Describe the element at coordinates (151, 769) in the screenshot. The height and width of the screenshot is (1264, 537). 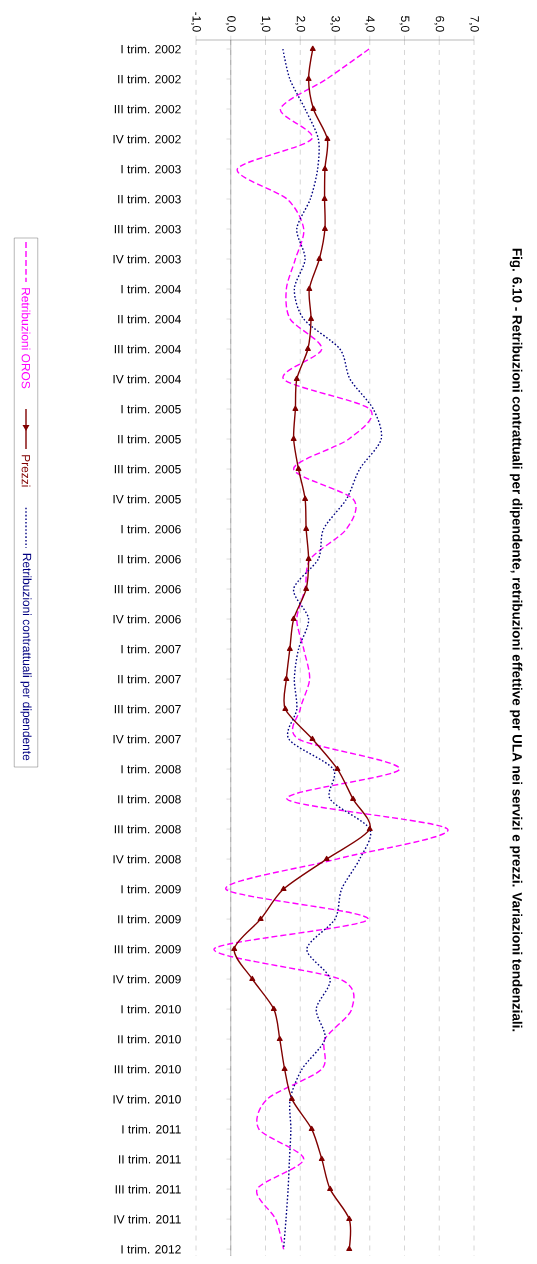
I see `y-tick-label: I trim. 2008` at that location.